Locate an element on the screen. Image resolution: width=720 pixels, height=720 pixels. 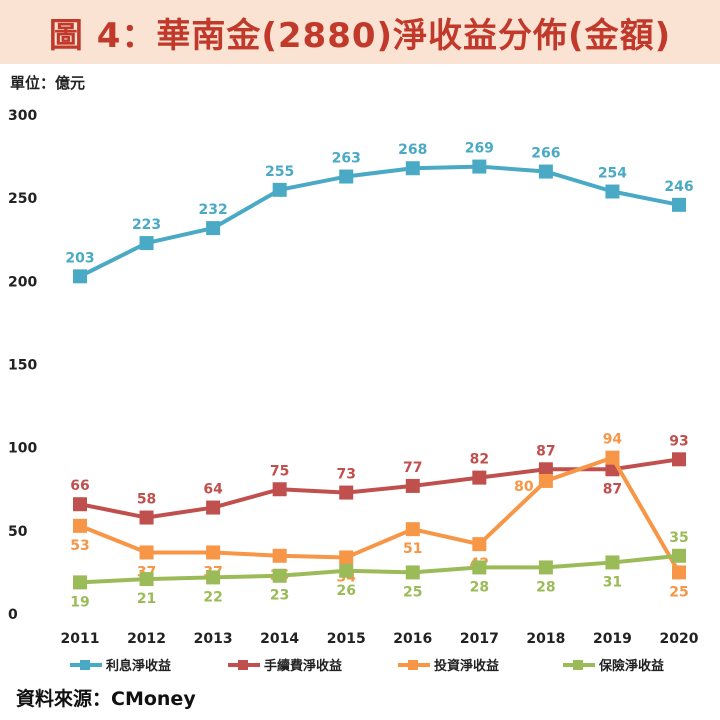
legend-entry: 投資淨收益 is located at coordinates (466, 666).